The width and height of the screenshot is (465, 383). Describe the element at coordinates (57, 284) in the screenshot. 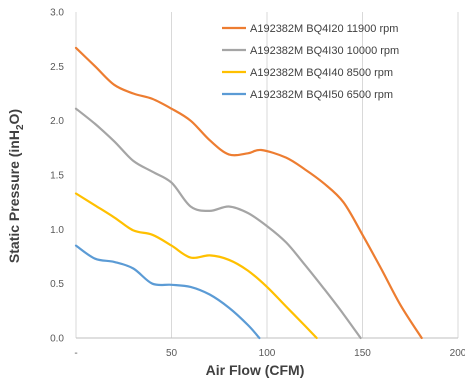

I see `y-tick-label: 0.5` at that location.